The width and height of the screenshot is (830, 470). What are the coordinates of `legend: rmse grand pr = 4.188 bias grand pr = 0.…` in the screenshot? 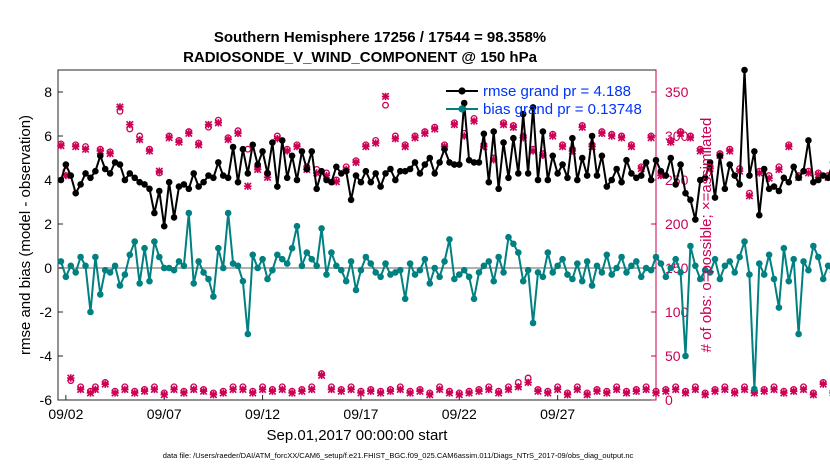 It's located at (544, 100).